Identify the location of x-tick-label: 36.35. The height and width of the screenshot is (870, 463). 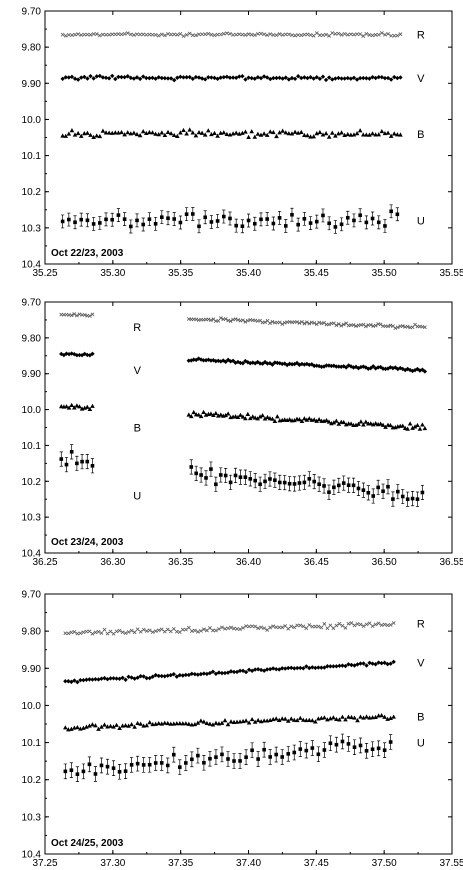
(180, 562).